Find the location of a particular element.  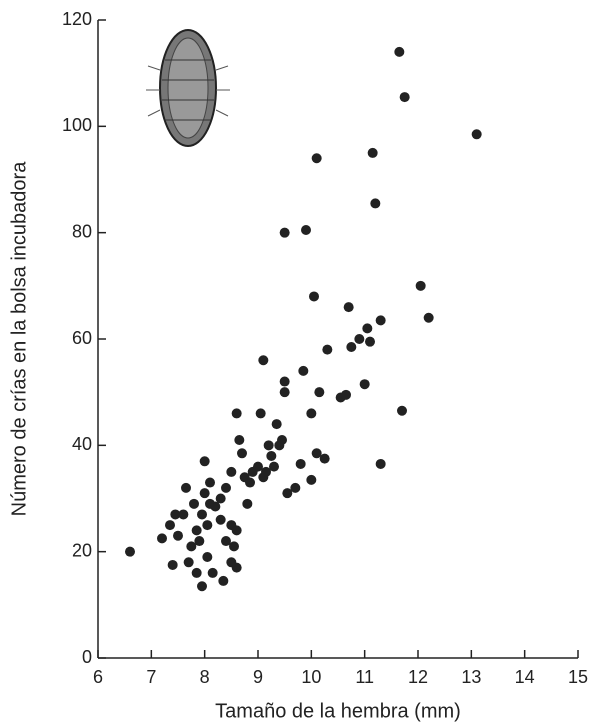

x-tick-label: 6 is located at coordinates (98, 677).